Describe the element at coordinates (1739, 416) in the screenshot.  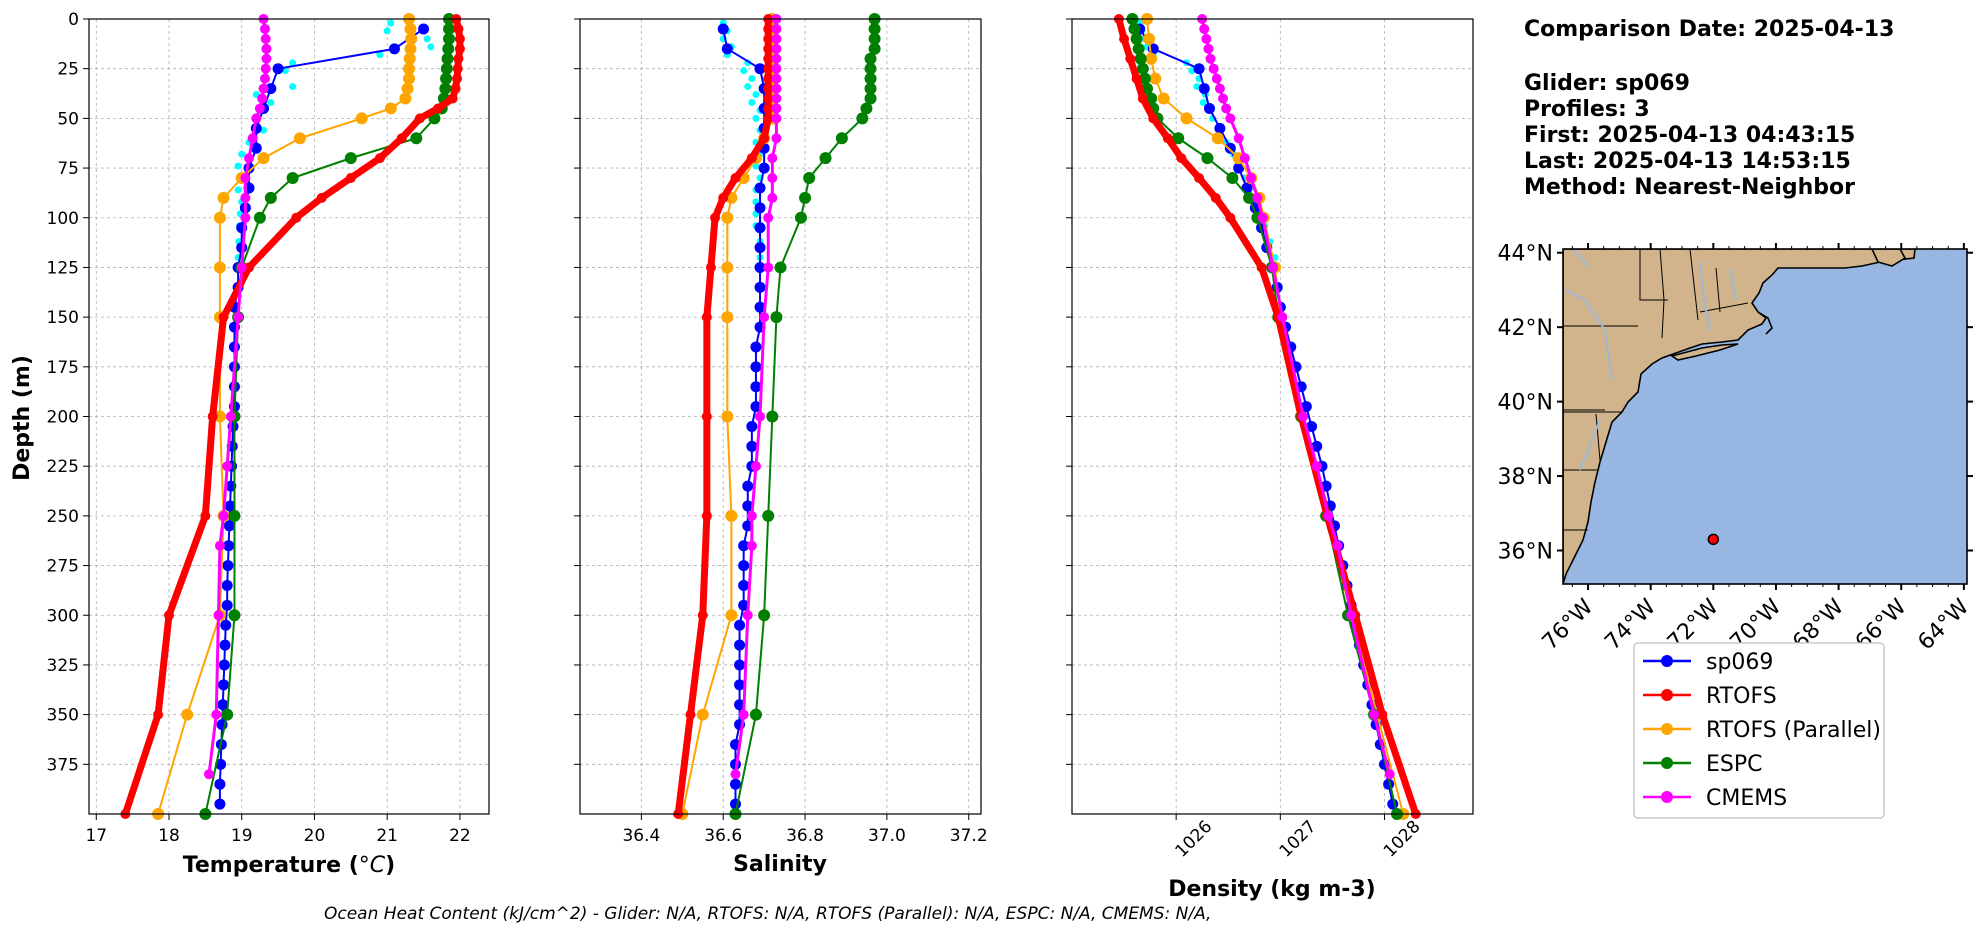
I see `map-land` at that location.